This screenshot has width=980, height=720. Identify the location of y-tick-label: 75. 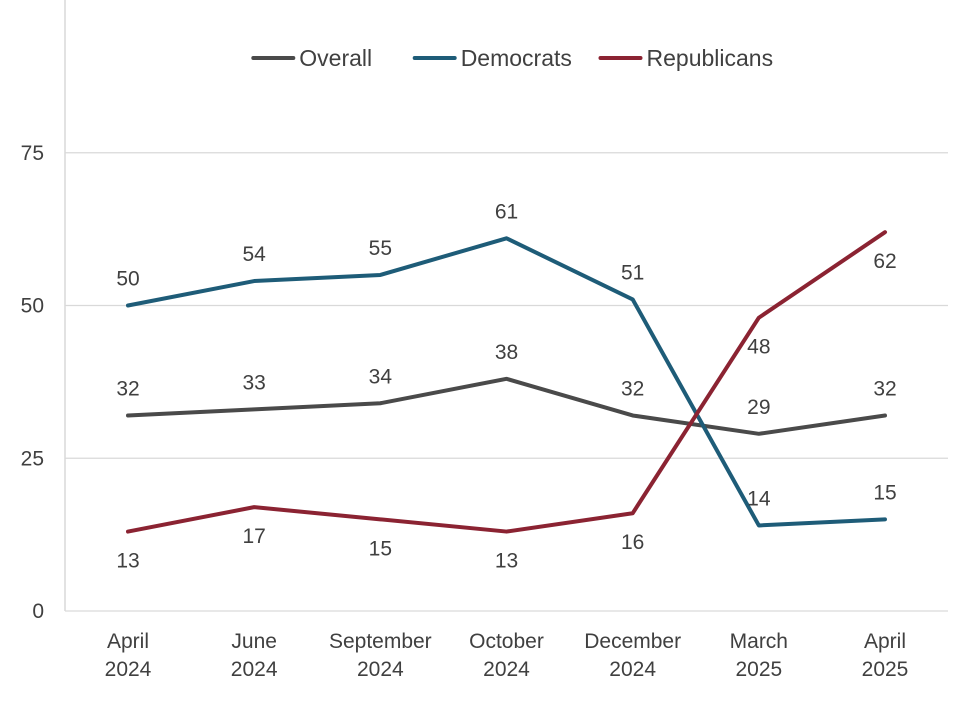
(32, 153).